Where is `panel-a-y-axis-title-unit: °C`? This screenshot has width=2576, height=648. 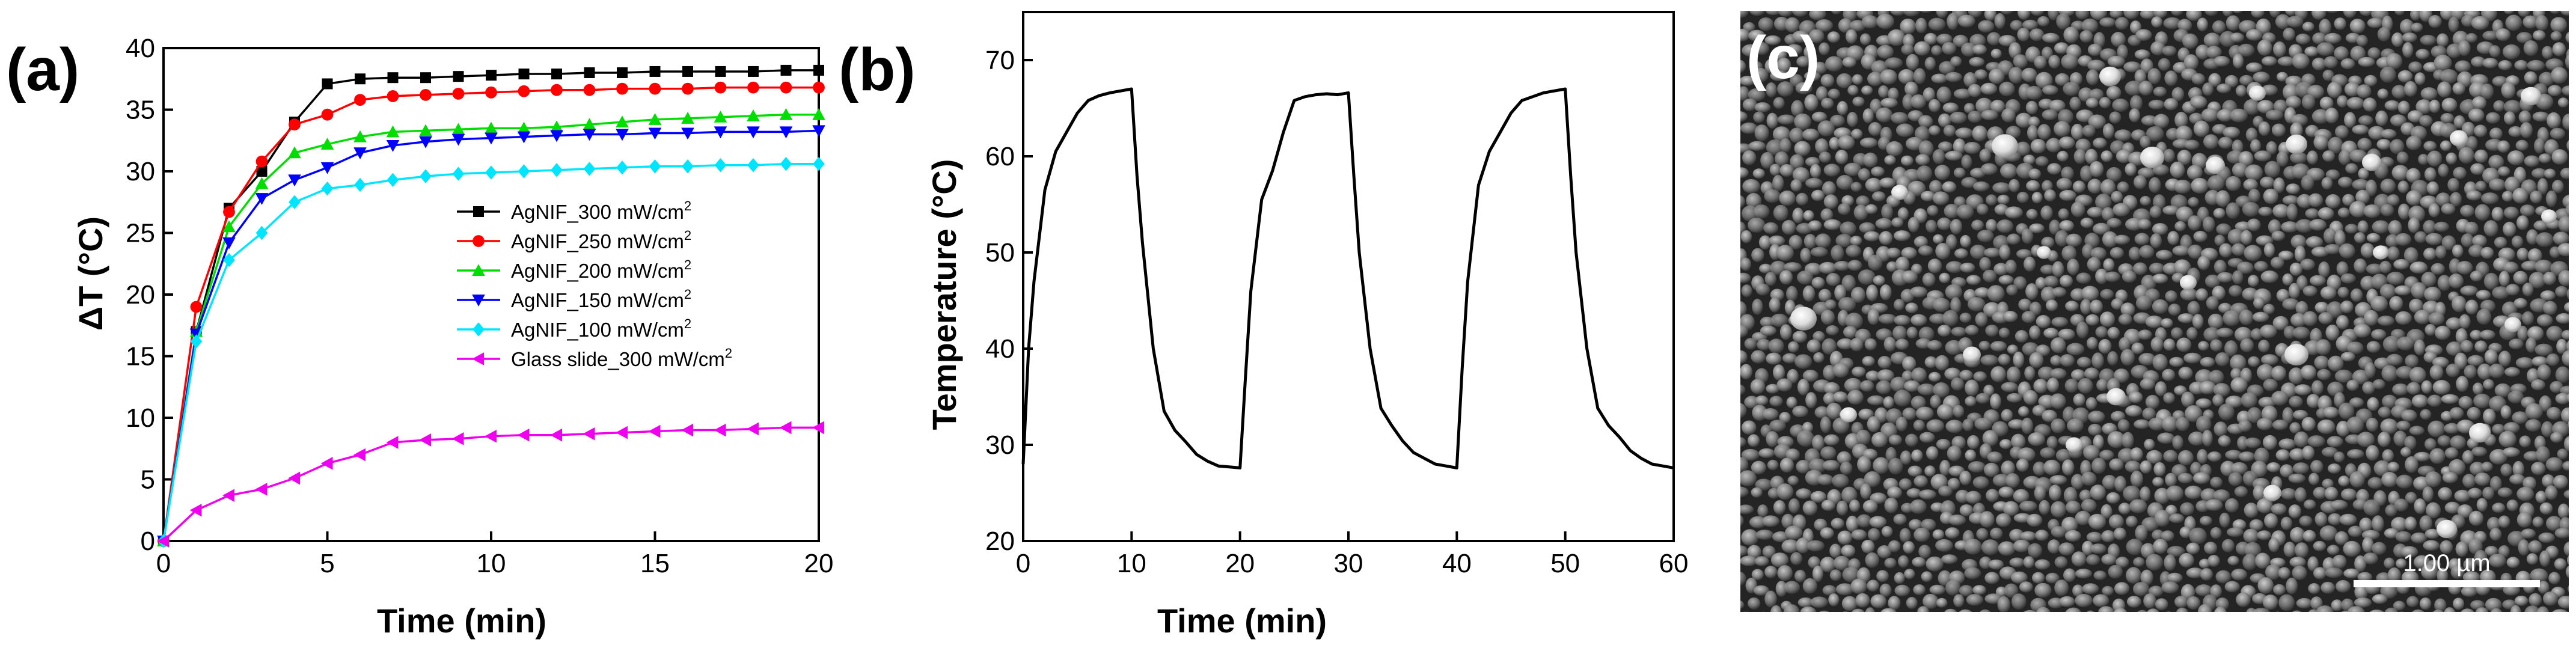
panel-a-y-axis-title-unit: °C is located at coordinates (90, 247).